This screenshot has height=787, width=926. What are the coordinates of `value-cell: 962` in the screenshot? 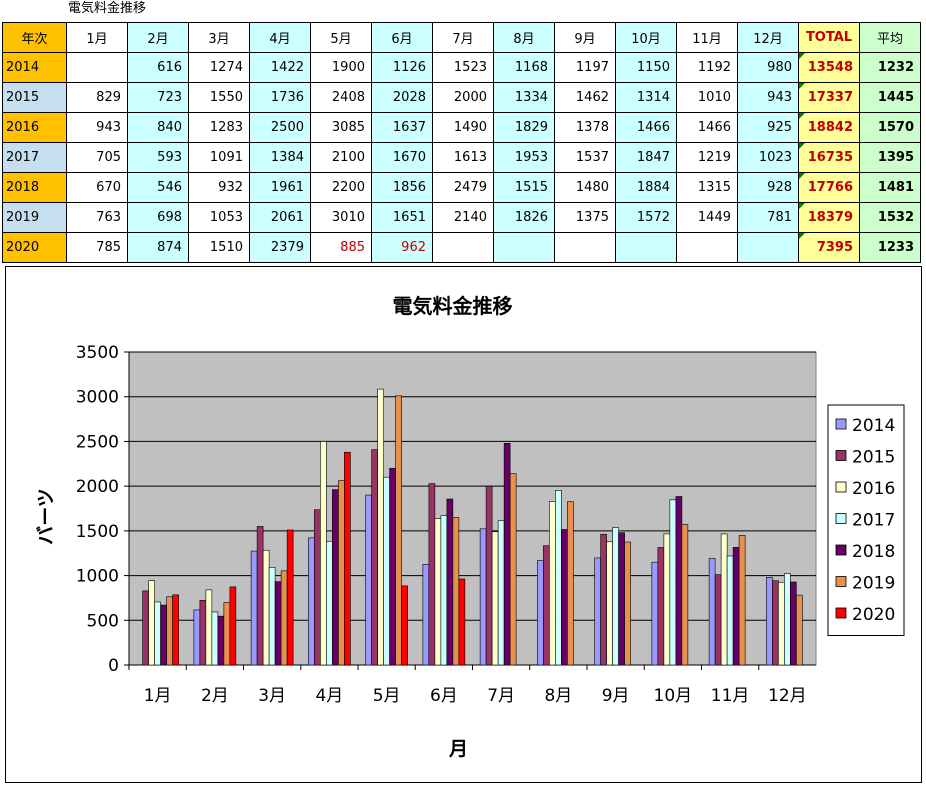 It's located at (402, 247).